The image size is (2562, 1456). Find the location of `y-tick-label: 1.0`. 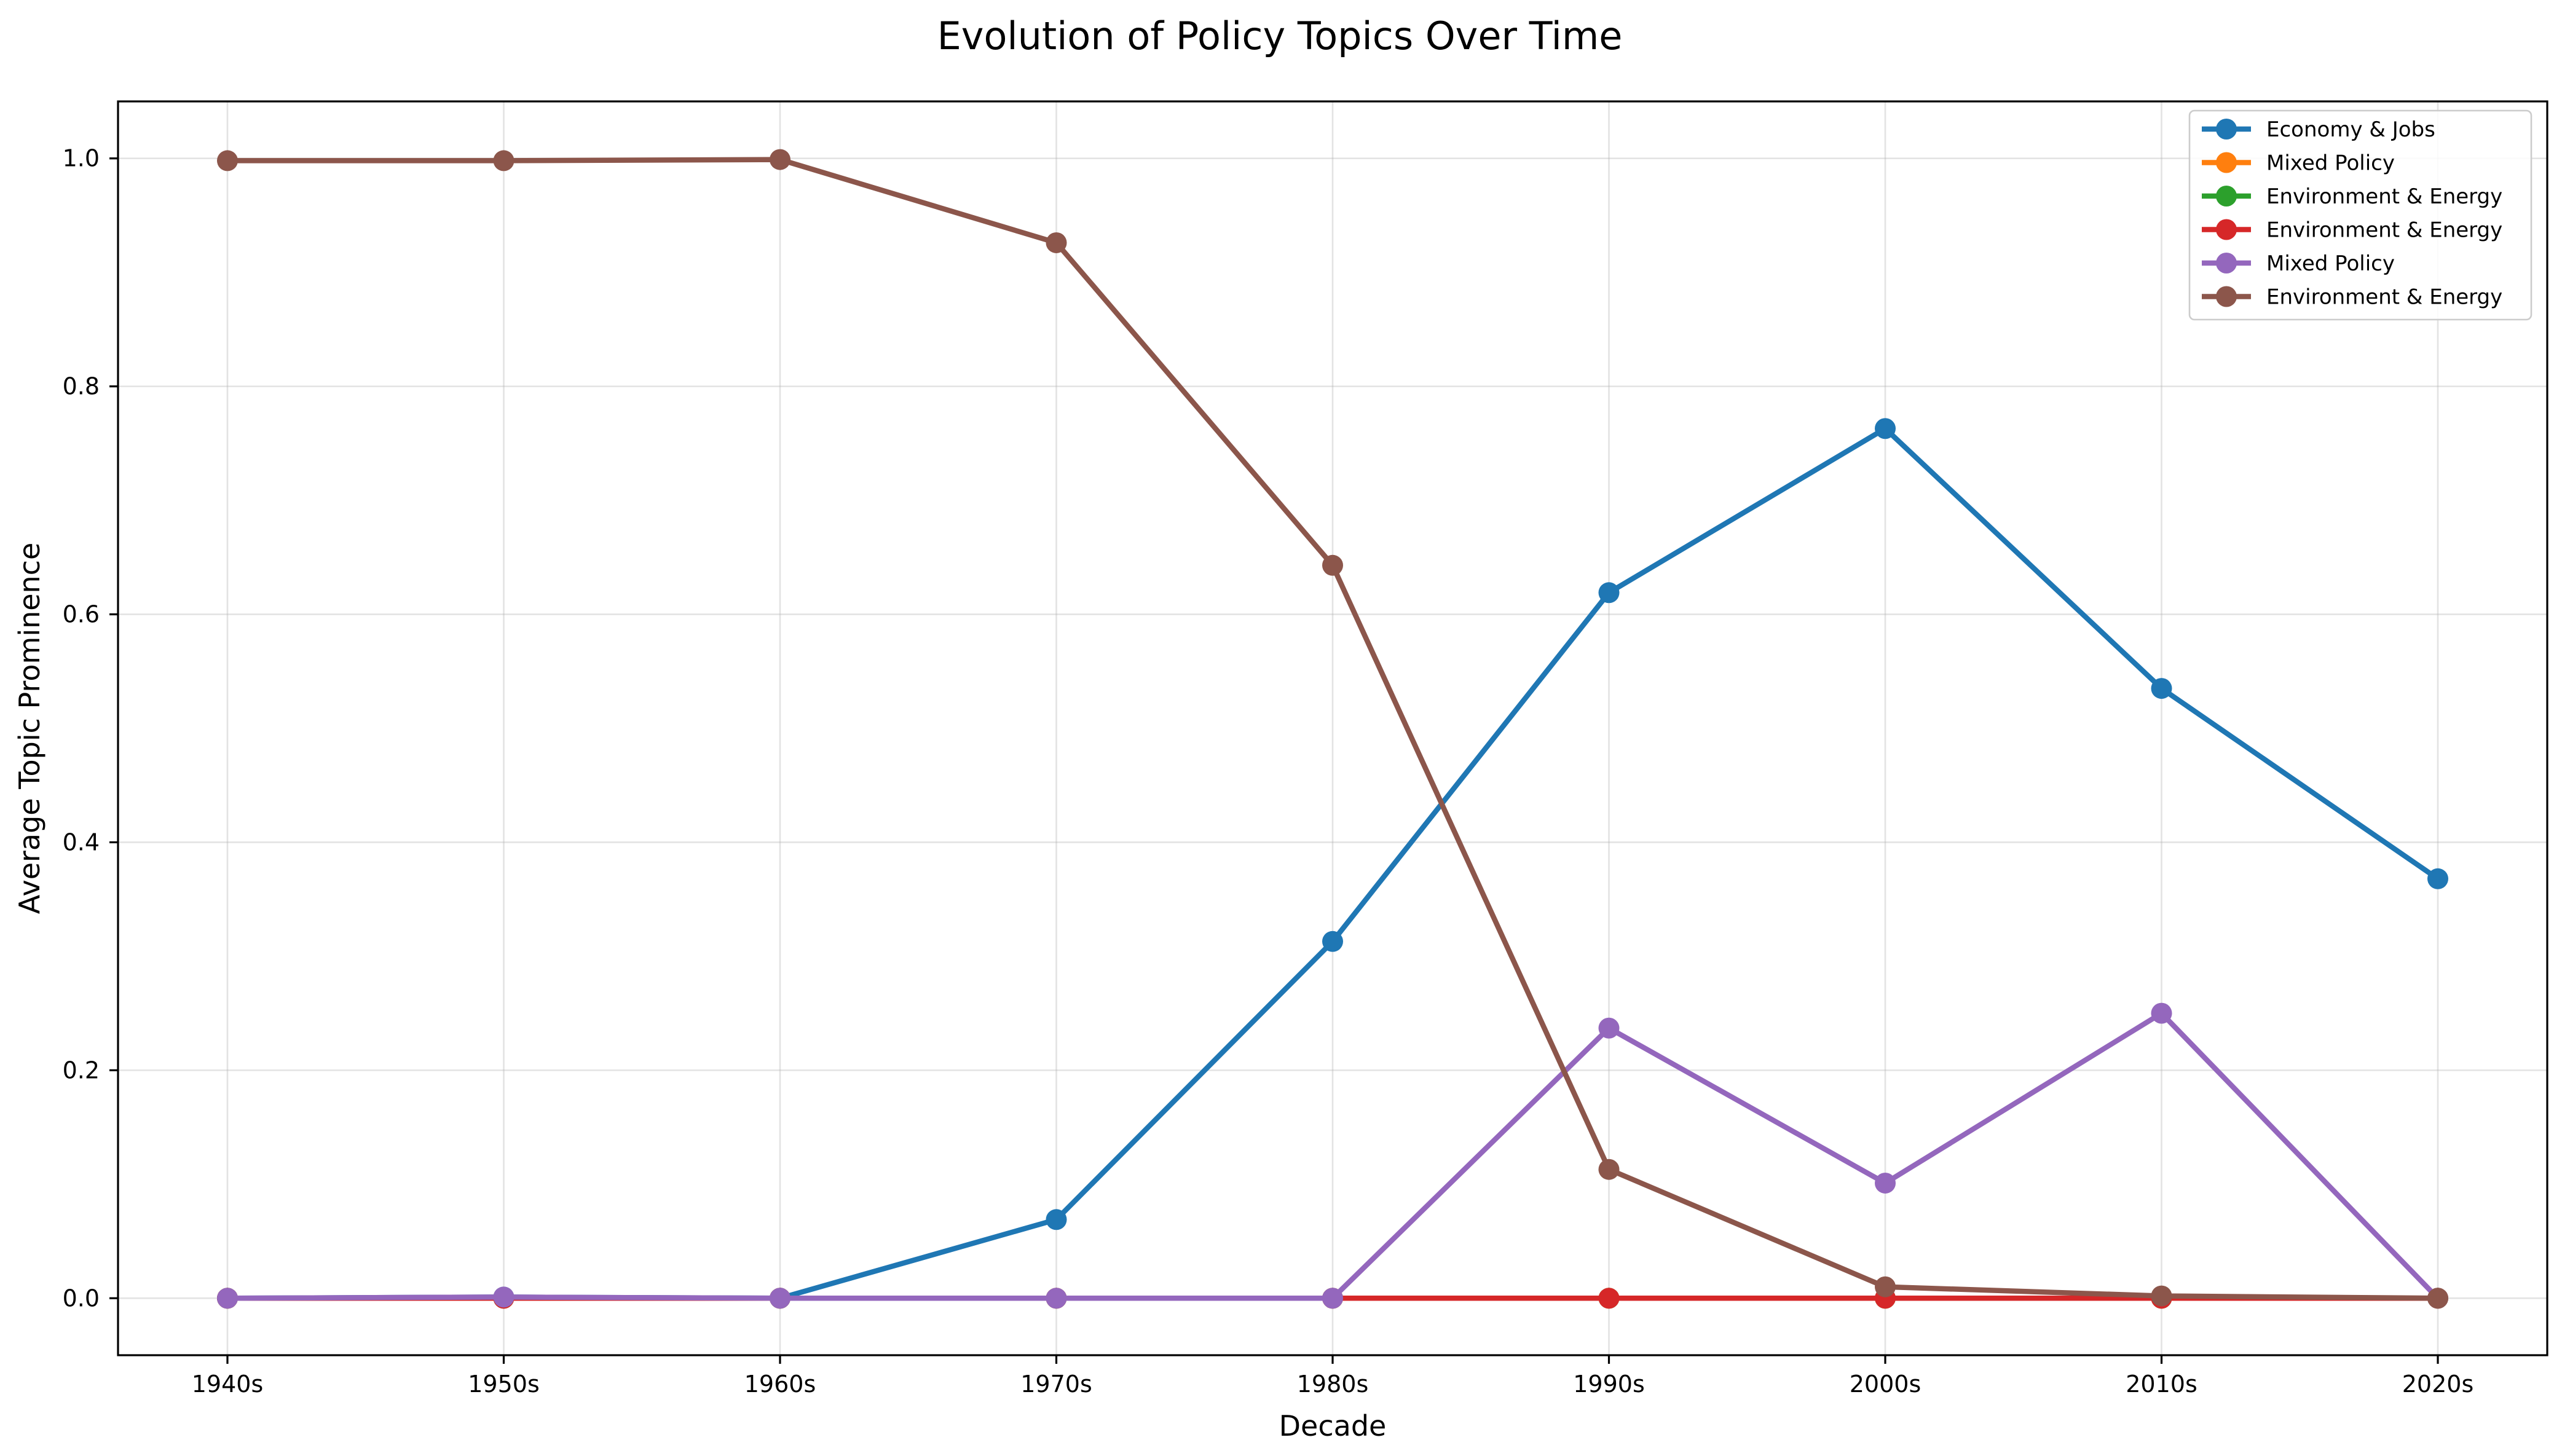

y-tick-label: 1.0 is located at coordinates (82, 158).